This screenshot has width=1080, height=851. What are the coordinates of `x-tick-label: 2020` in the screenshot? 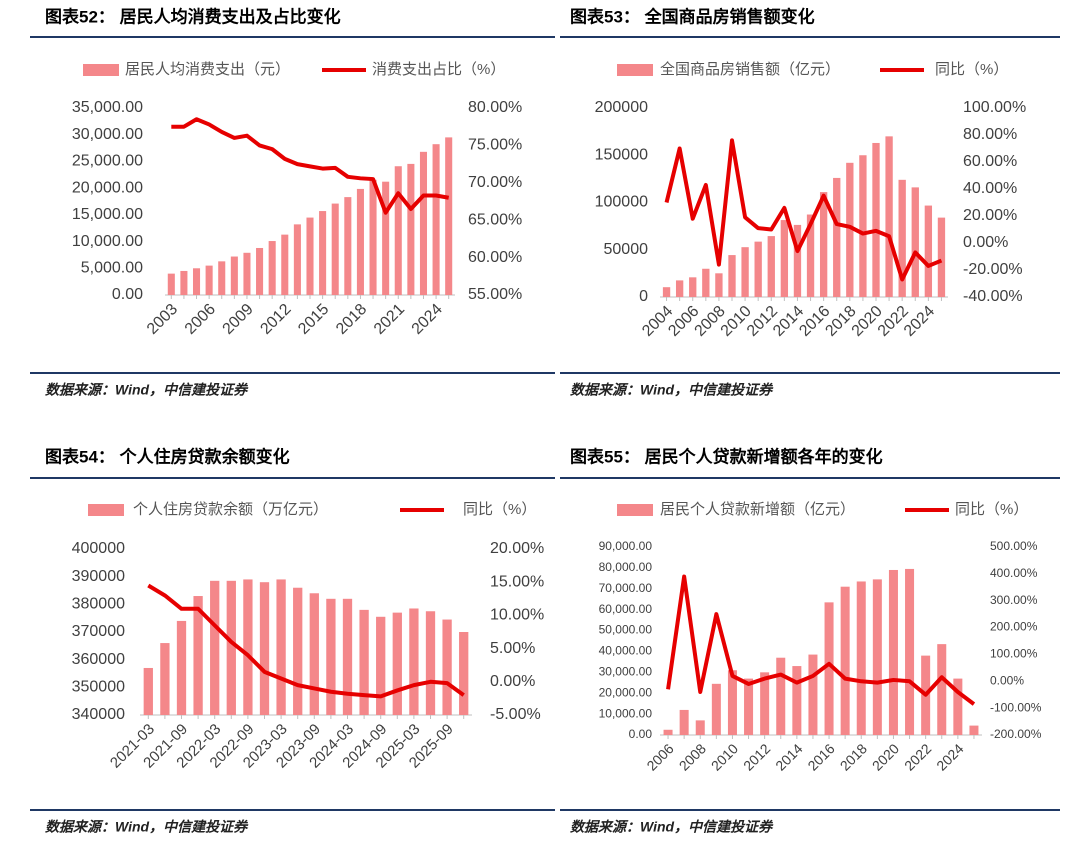 It's located at (885, 756).